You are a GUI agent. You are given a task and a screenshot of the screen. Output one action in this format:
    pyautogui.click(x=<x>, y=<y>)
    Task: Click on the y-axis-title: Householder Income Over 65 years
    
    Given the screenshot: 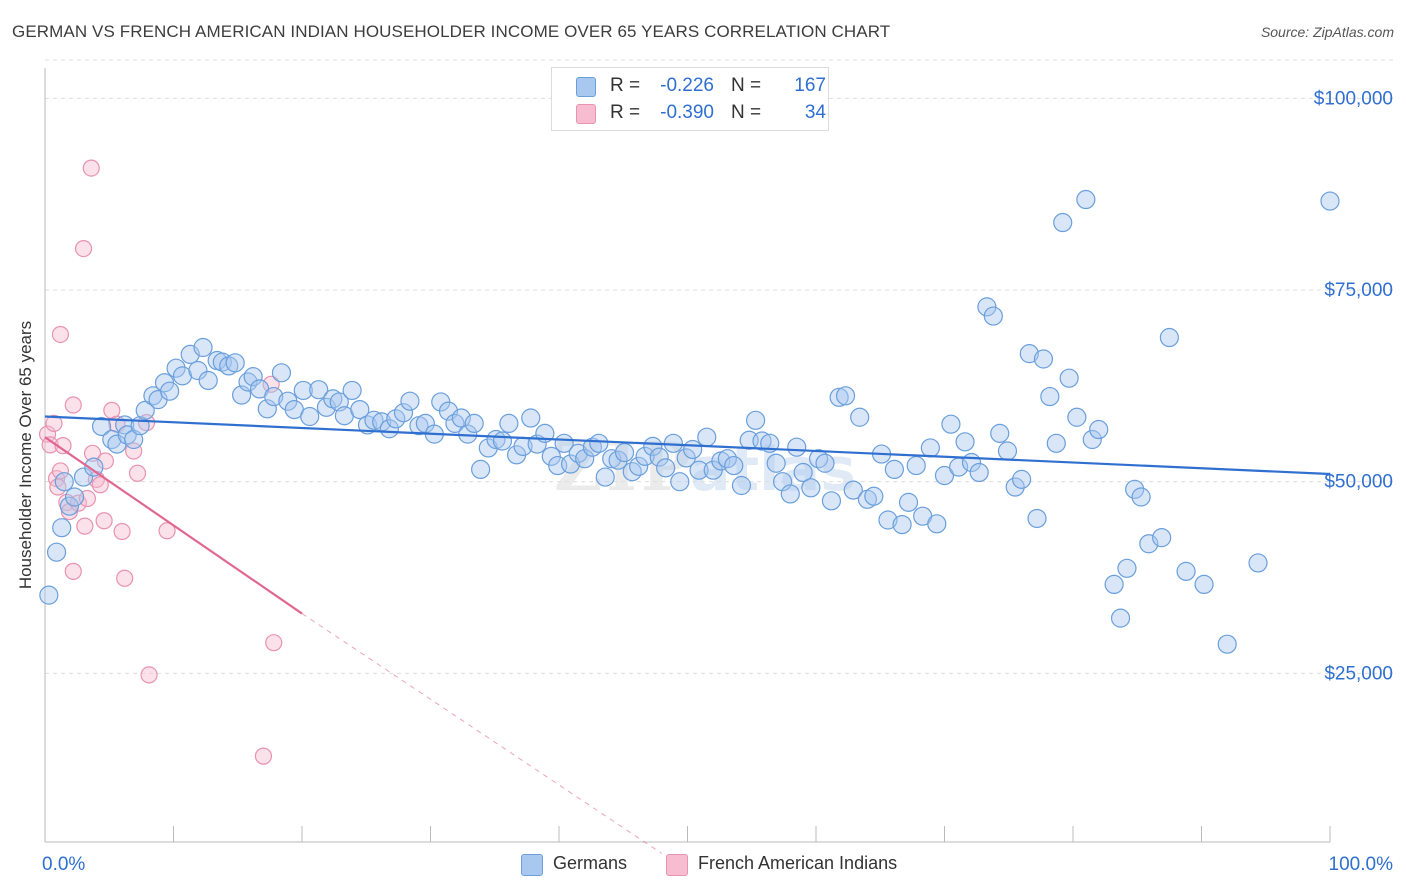 What is the action you would take?
    pyautogui.click(x=25, y=455)
    